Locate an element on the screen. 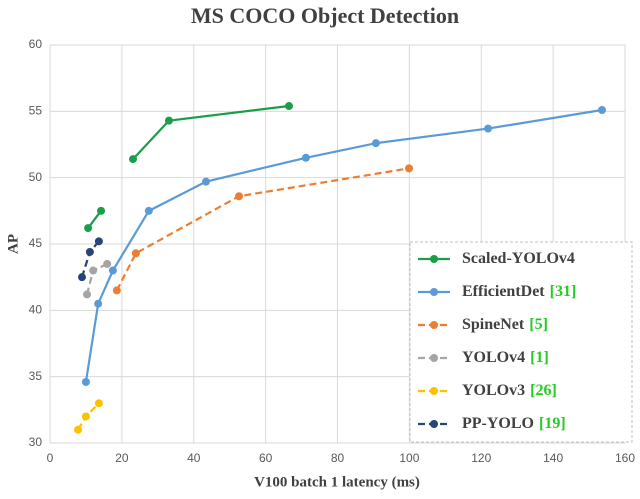 The image size is (640, 499). y-tick-label: 60 is located at coordinates (36, 44).